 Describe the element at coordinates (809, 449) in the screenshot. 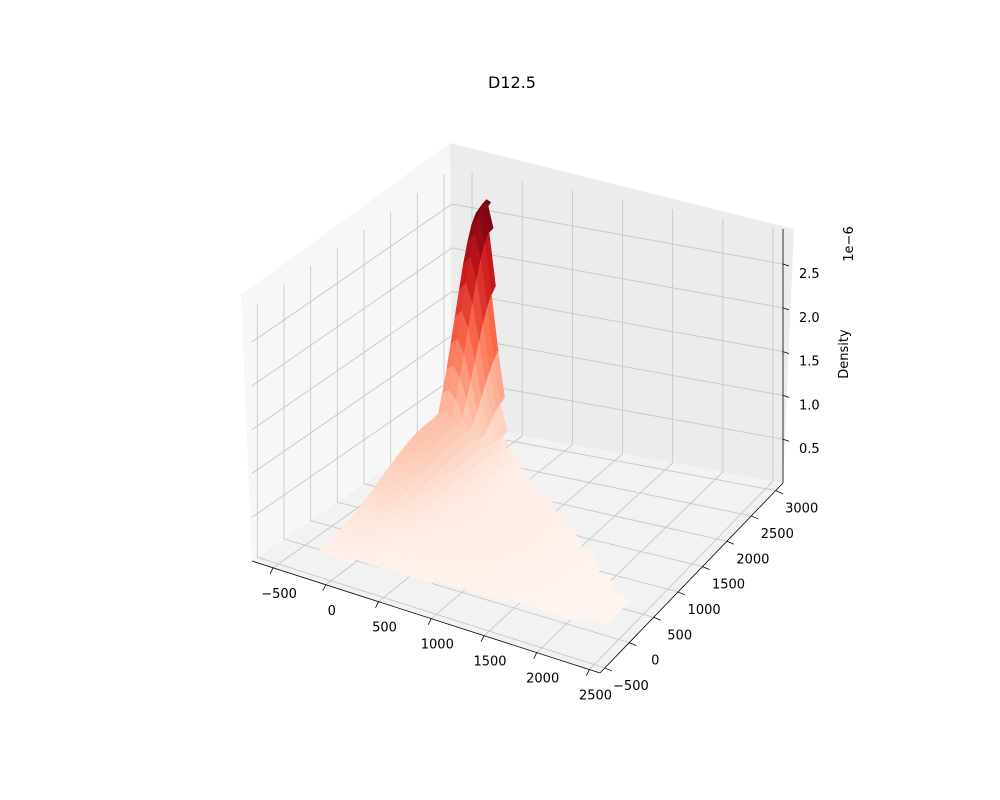

I see `z-tick-label: 0.5` at that location.